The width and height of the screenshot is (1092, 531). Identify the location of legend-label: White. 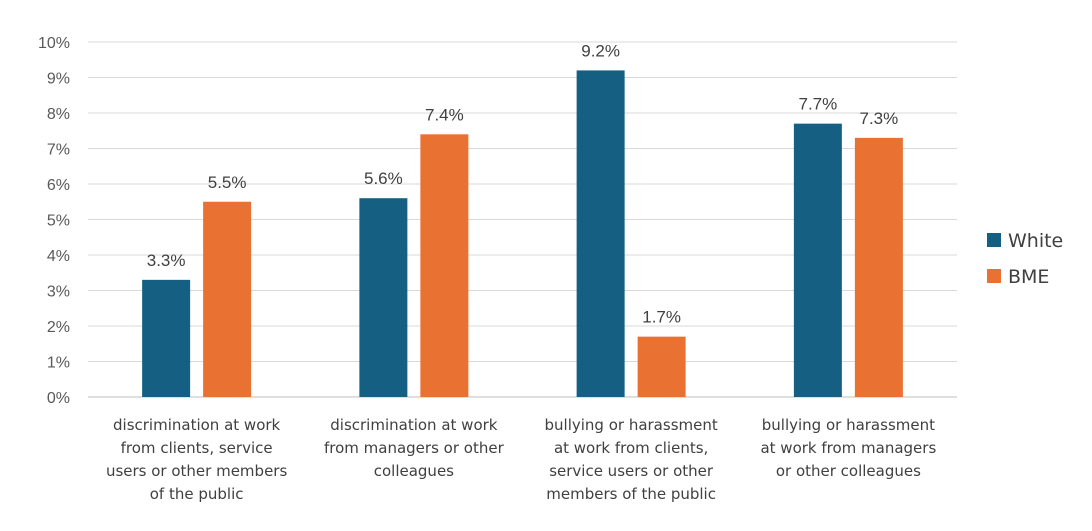
(1035, 241).